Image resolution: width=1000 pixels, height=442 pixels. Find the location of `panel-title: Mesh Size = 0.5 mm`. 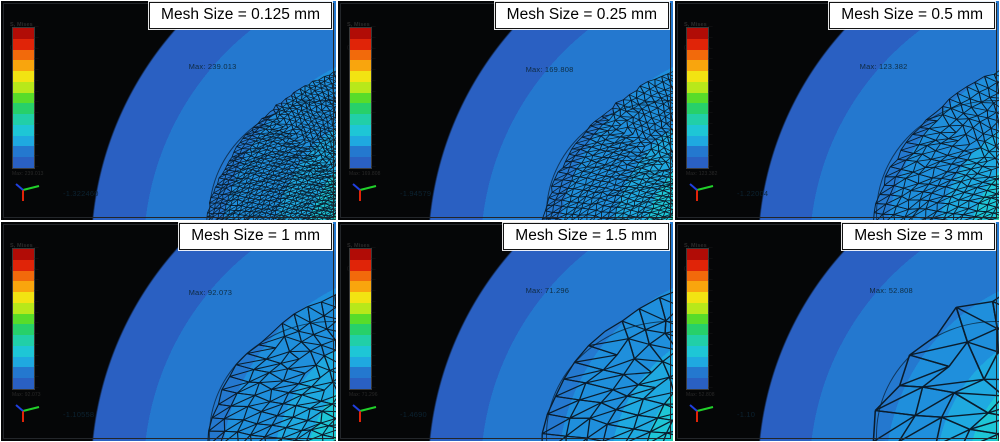

panel-title: Mesh Size = 0.5 mm is located at coordinates (912, 15).